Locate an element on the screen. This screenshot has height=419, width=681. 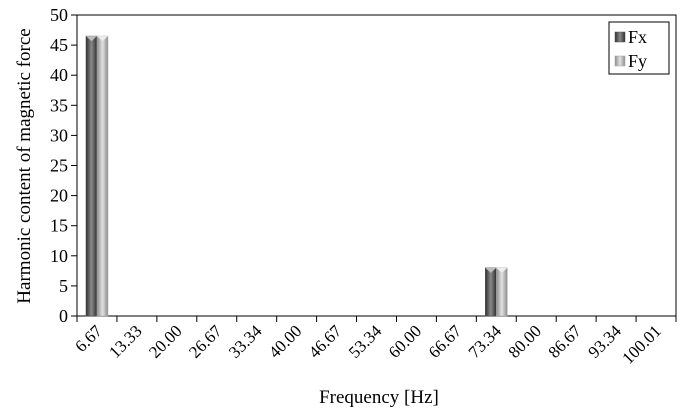
x-tick-label: 26.67 is located at coordinates (205, 341).